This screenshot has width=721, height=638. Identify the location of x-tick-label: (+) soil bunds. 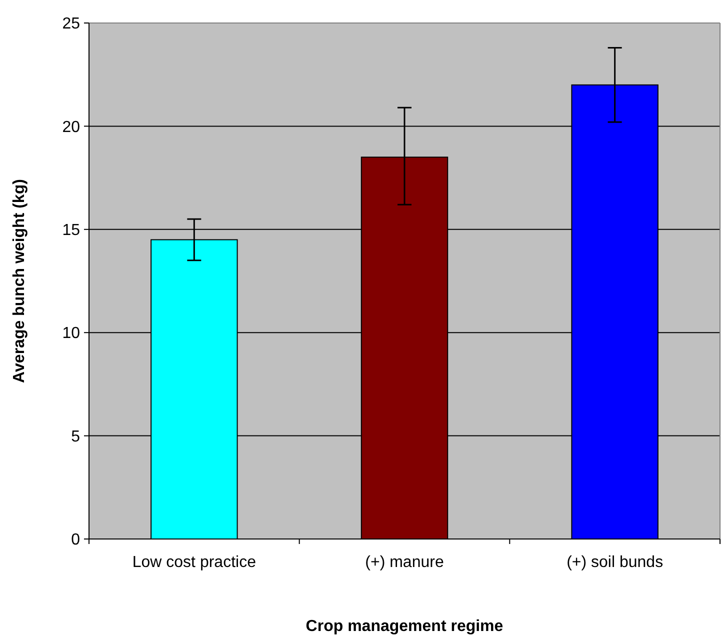
(615, 562).